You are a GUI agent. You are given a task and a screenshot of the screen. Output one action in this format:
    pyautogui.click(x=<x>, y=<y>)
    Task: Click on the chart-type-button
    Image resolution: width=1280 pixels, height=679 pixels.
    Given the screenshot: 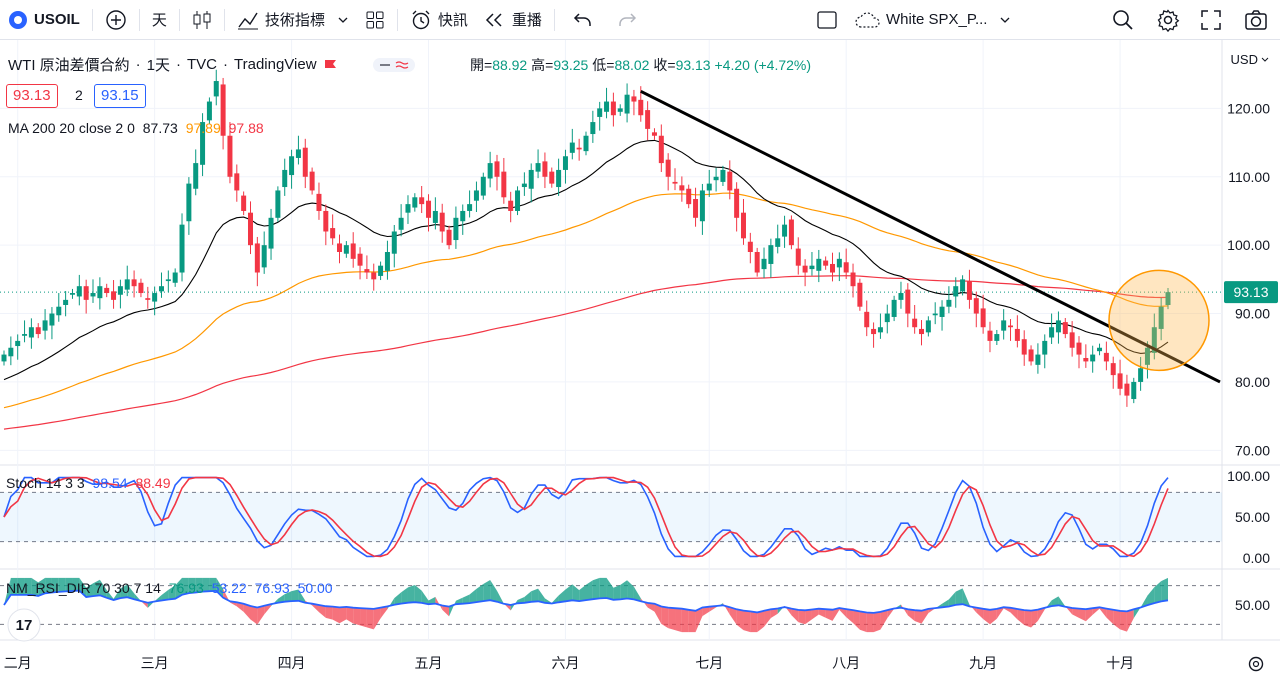 What is the action you would take?
    pyautogui.click(x=202, y=20)
    